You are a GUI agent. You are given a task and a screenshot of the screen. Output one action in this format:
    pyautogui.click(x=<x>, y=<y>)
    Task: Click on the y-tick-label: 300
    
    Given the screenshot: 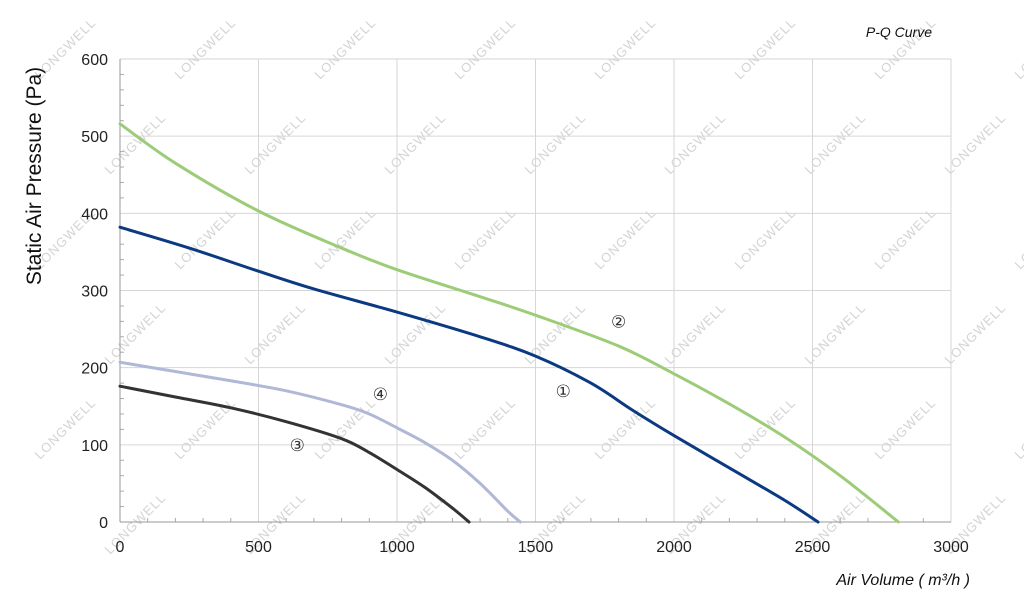 What is the action you would take?
    pyautogui.click(x=94, y=292)
    